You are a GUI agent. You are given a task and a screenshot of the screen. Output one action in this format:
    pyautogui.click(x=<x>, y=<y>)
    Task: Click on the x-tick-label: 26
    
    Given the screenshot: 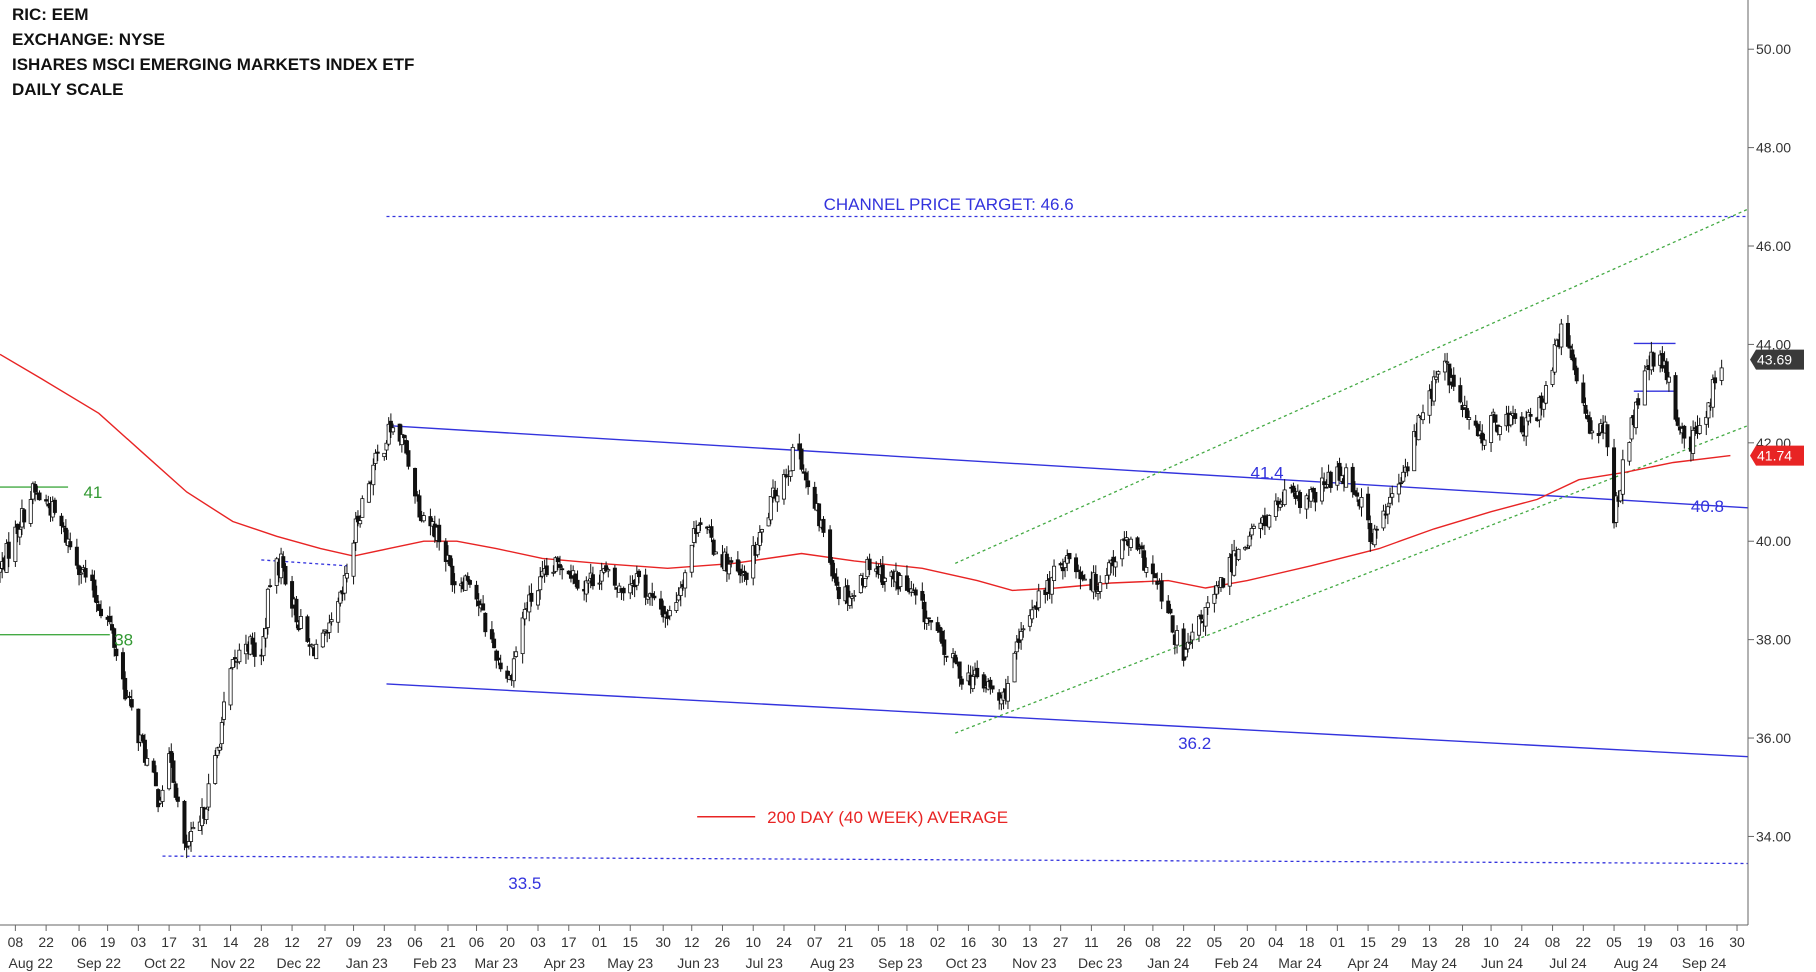 What is the action you would take?
    pyautogui.click(x=723, y=942)
    